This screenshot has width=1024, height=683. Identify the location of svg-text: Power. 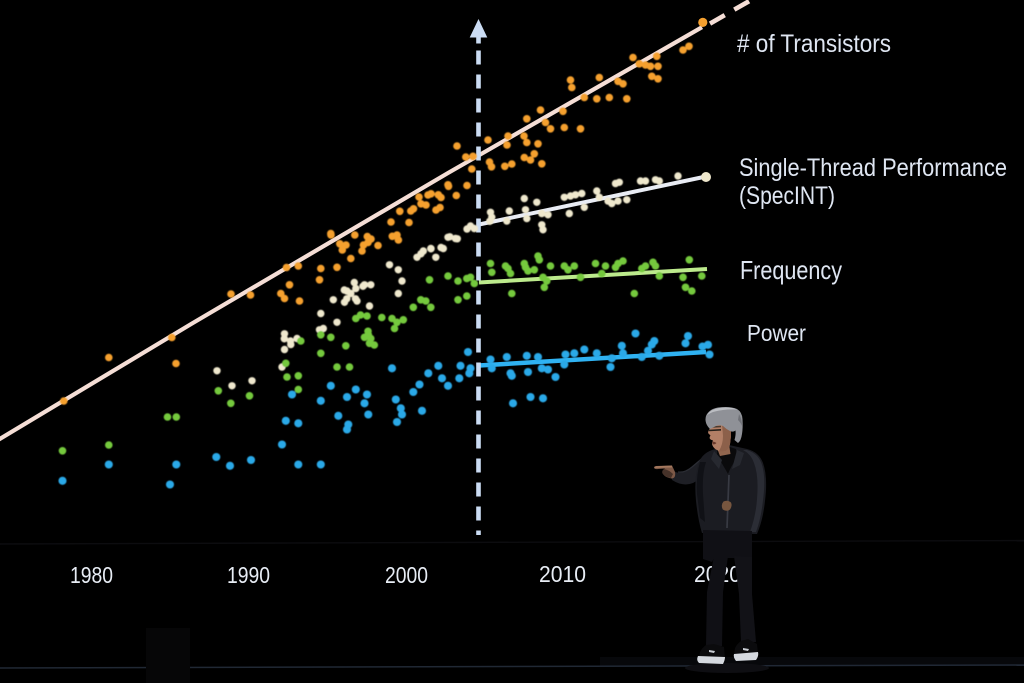
(776, 333).